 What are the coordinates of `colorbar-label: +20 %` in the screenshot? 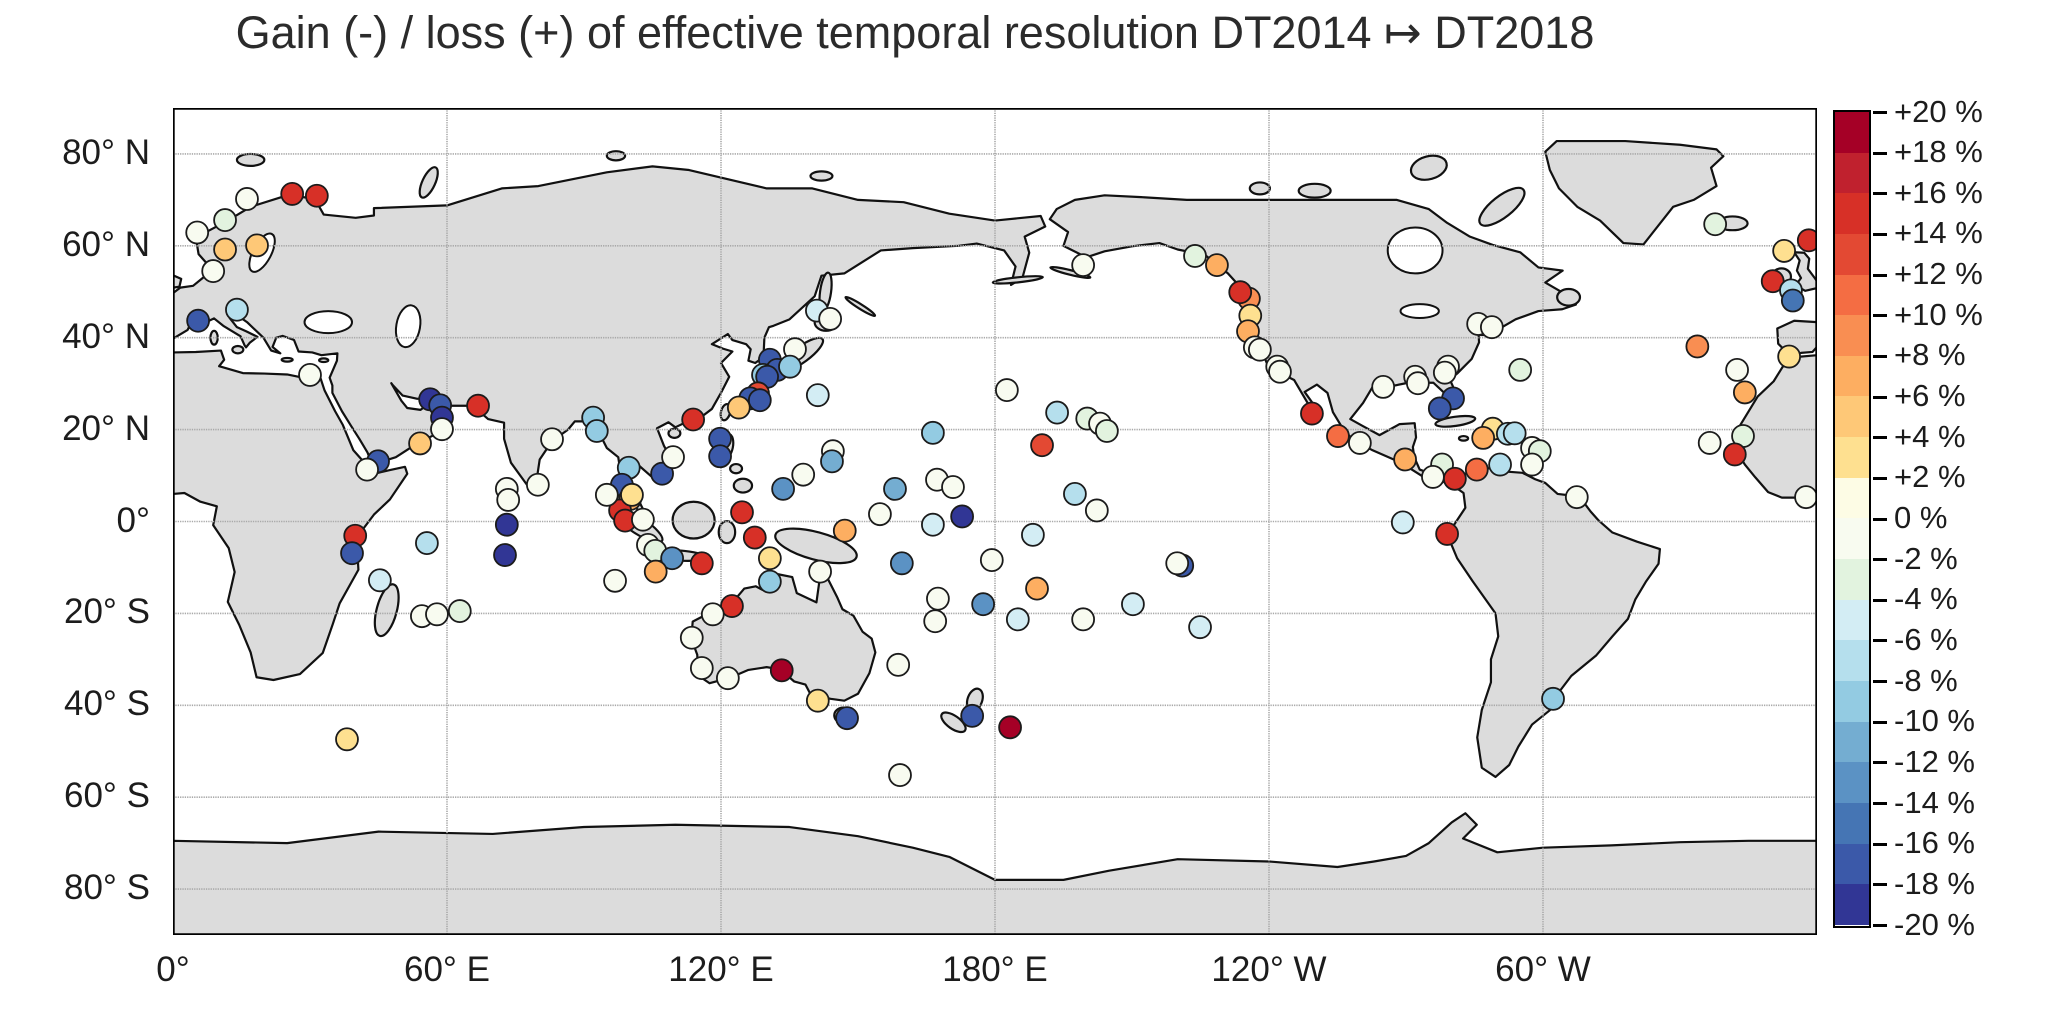 It's located at (1938, 111).